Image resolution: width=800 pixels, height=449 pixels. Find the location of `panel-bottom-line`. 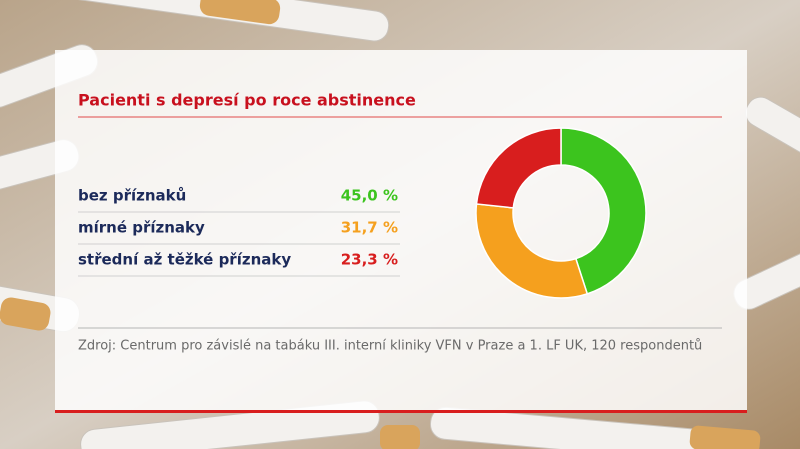

panel-bottom-line is located at coordinates (401, 411).